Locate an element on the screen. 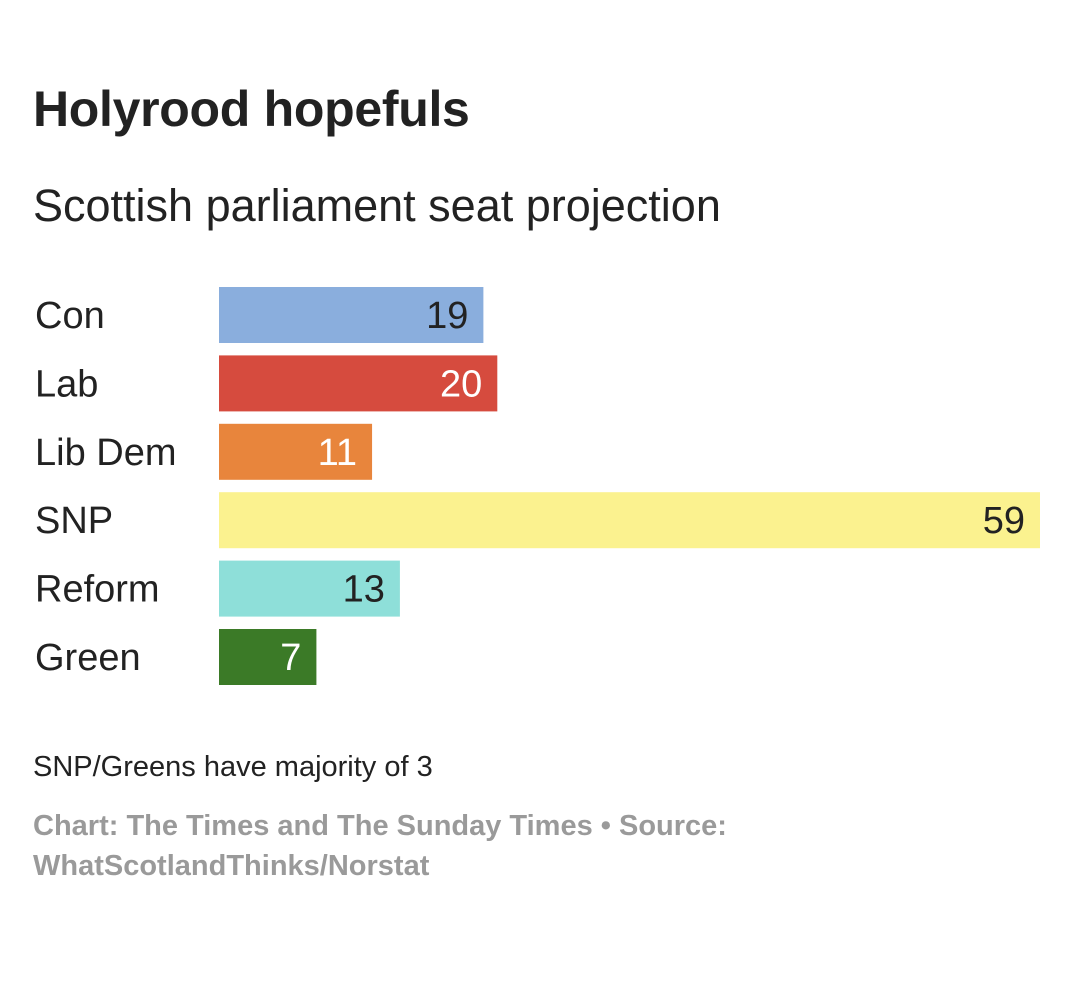 The image size is (1070, 1005). bar-con is located at coordinates (351, 315).